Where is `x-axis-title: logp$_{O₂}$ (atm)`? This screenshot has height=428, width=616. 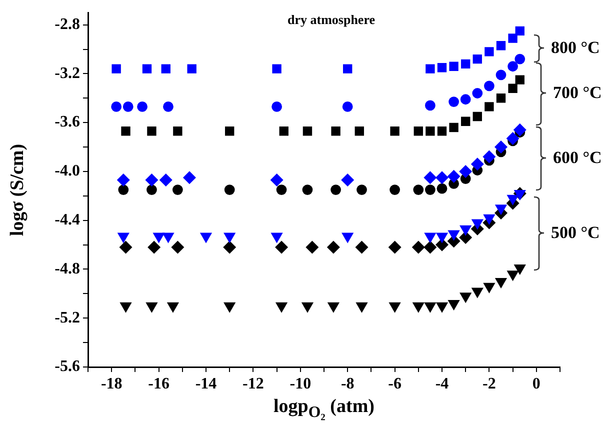 x-axis-title: logp$_{O₂}$ (atm) is located at coordinates (324, 409).